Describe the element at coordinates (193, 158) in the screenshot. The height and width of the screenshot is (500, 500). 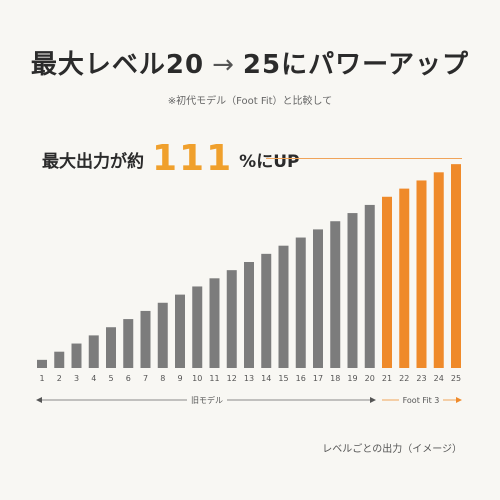
I see `claim-number: 111` at that location.